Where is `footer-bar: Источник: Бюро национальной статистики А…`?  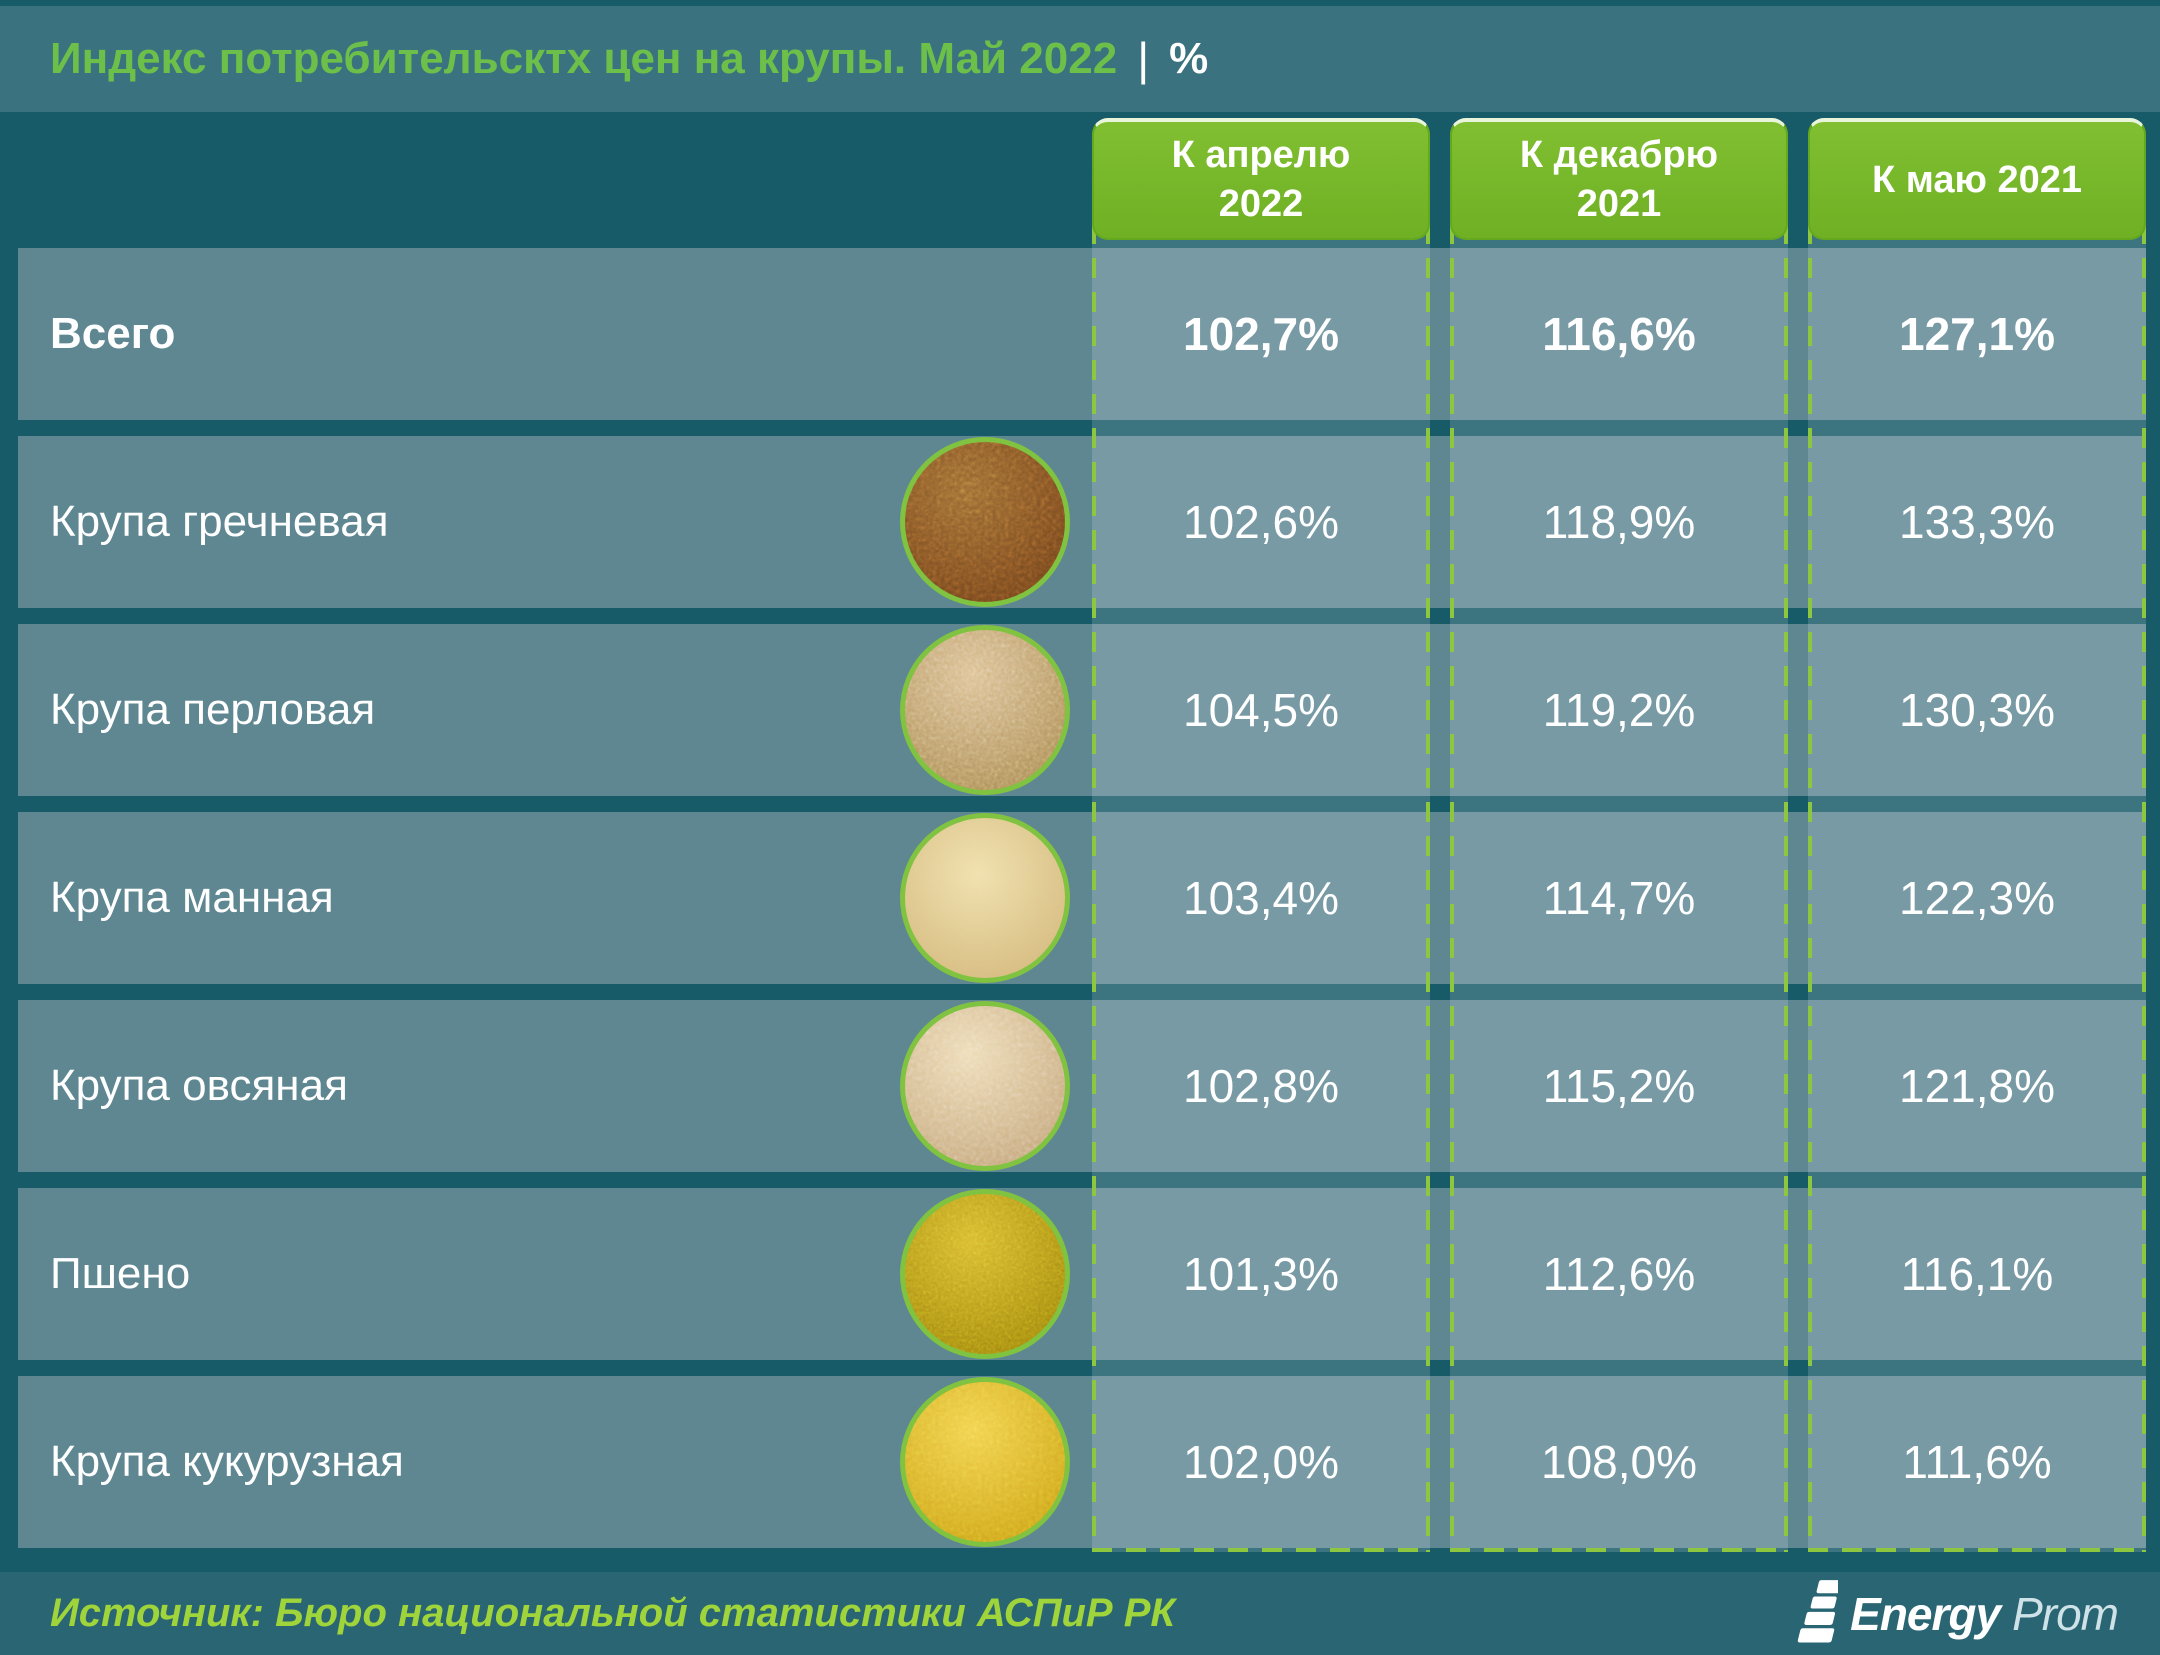
footer-bar: Источник: Бюро национальной статистики А… is located at coordinates (1080, 1613).